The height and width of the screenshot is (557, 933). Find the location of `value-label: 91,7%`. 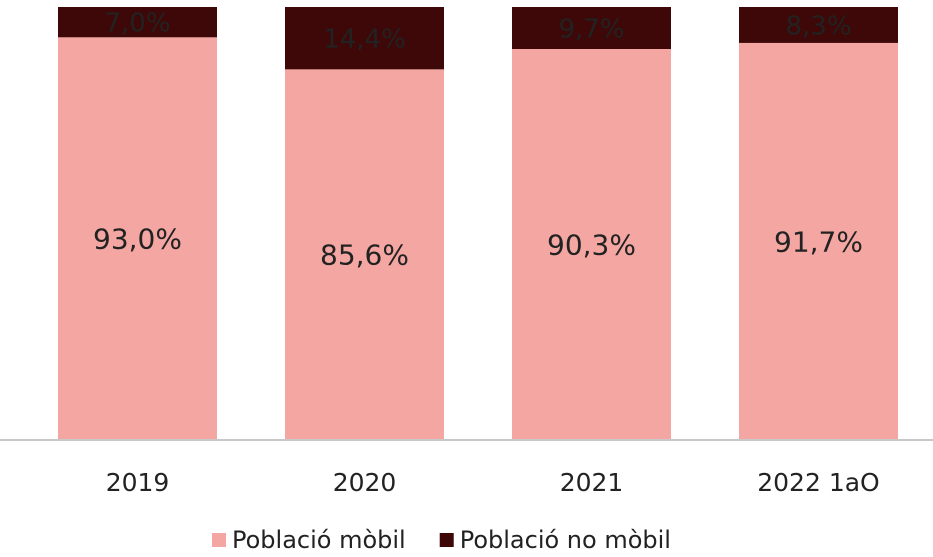

value-label: 91,7% is located at coordinates (818, 241).